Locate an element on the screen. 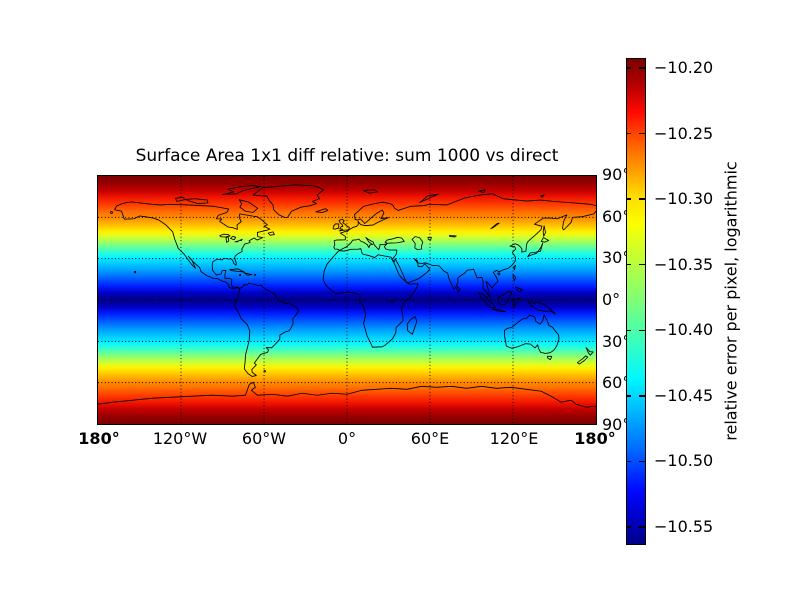  y-tick-label-90s: 90° is located at coordinates (616, 424).